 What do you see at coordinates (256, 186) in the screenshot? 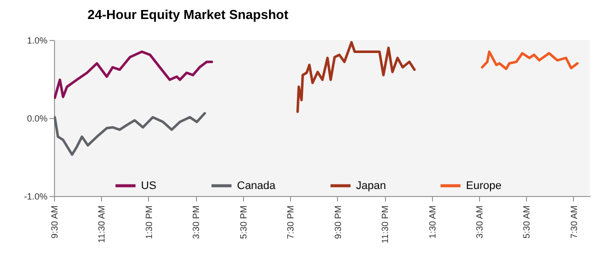
I see `legend-label: Canada` at bounding box center [256, 186].